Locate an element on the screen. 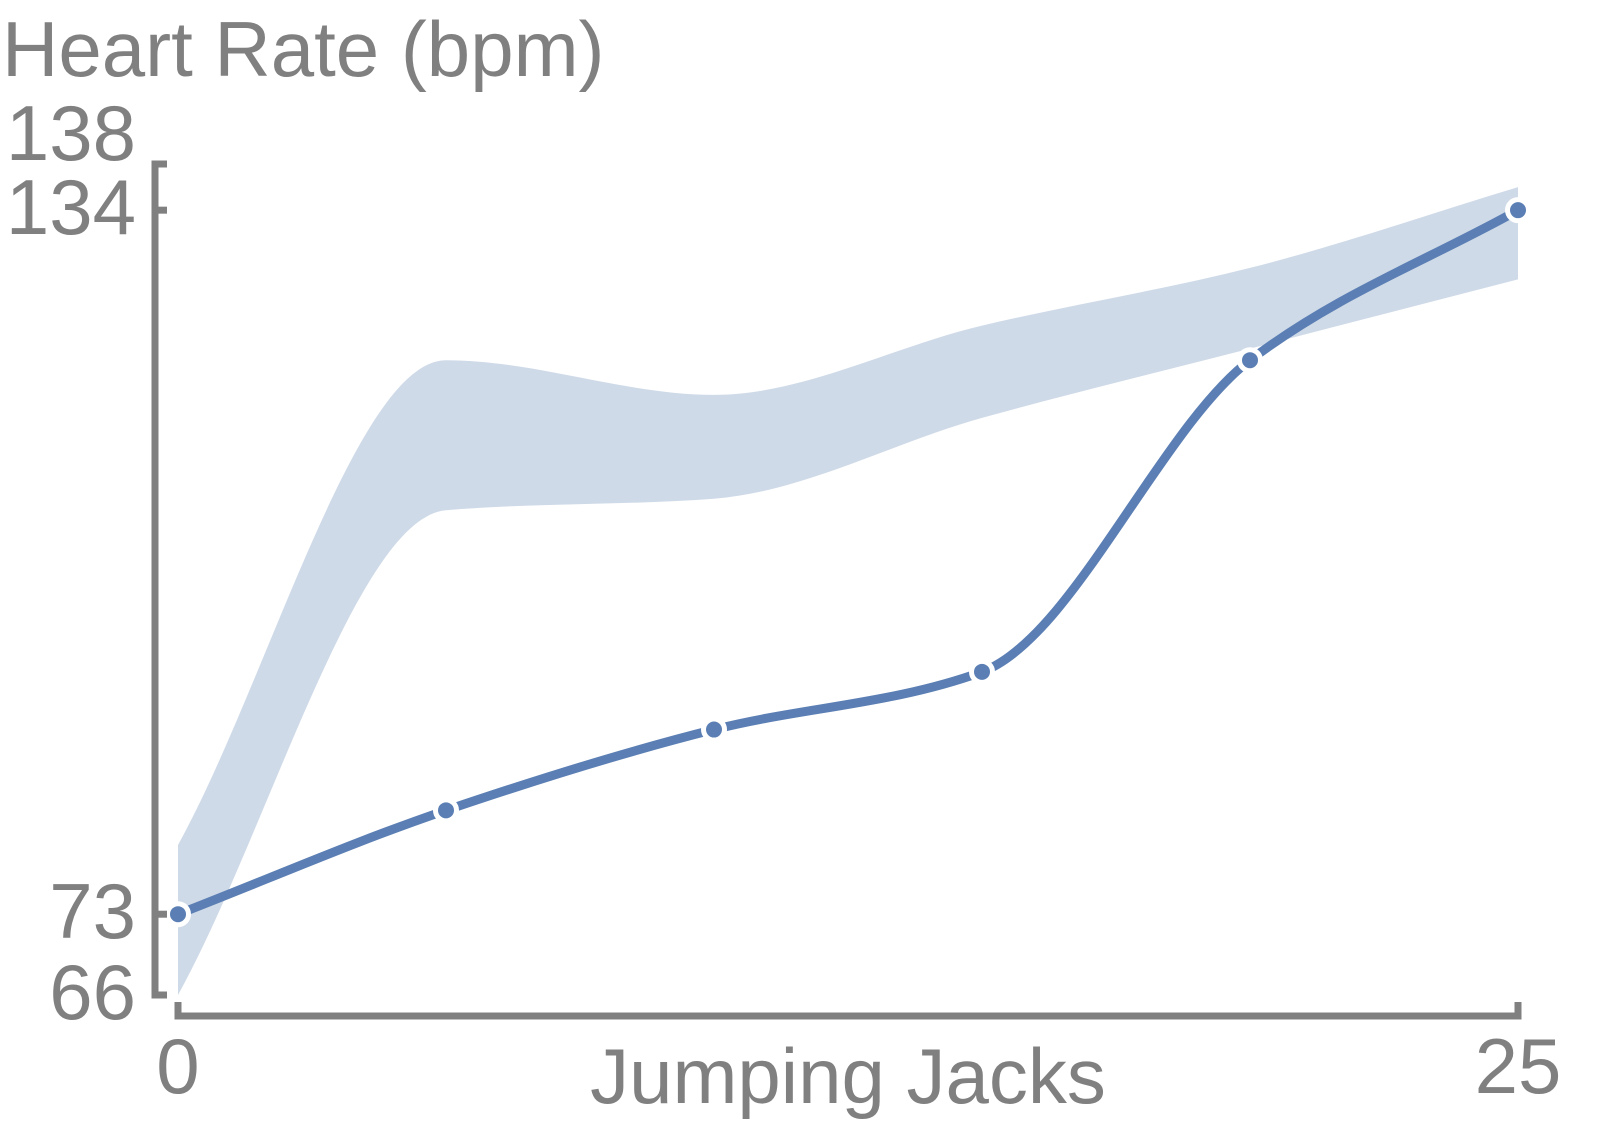 The width and height of the screenshot is (1600, 1144). x-tick-label-0: 0 is located at coordinates (177, 1066).